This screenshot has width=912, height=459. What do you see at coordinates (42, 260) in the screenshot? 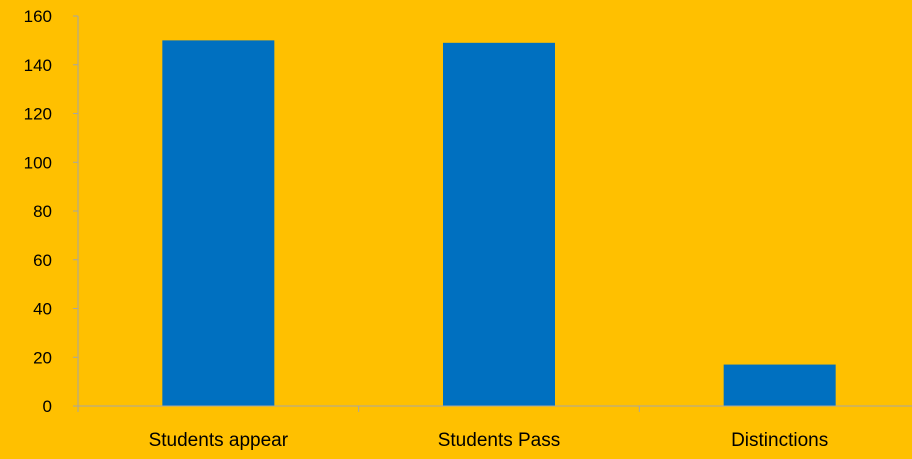
I see `y-tick-label: 60` at bounding box center [42, 260].